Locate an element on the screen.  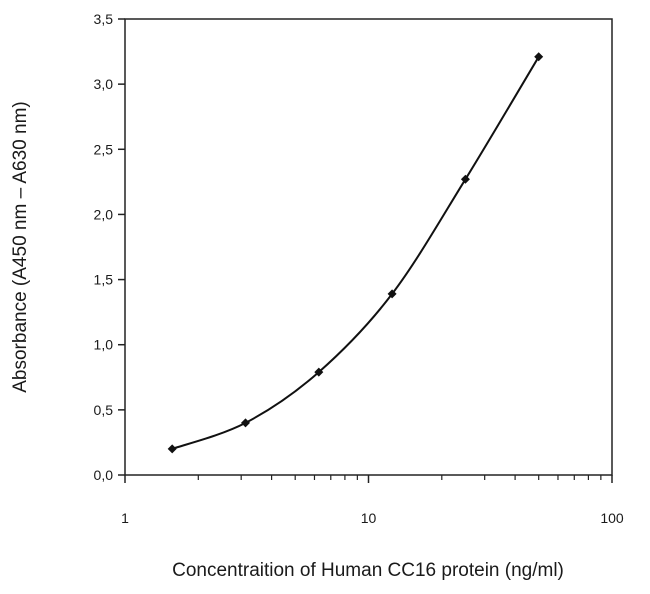
y-tick-label: 2,5 is located at coordinates (104, 149).